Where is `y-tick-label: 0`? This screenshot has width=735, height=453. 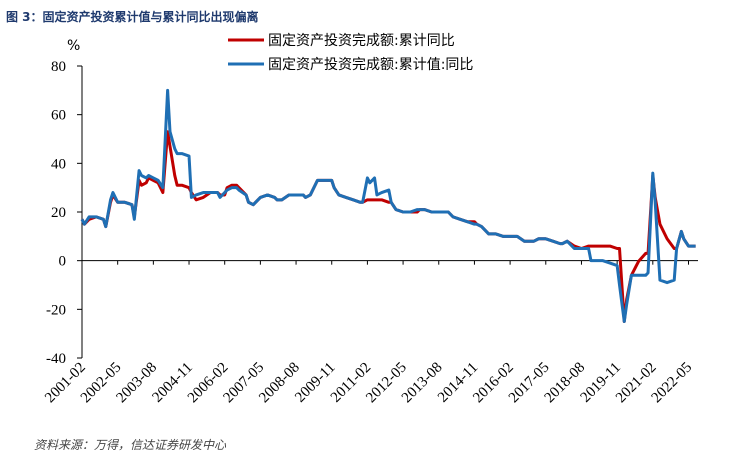 y-tick-label: 0 is located at coordinates (63, 262).